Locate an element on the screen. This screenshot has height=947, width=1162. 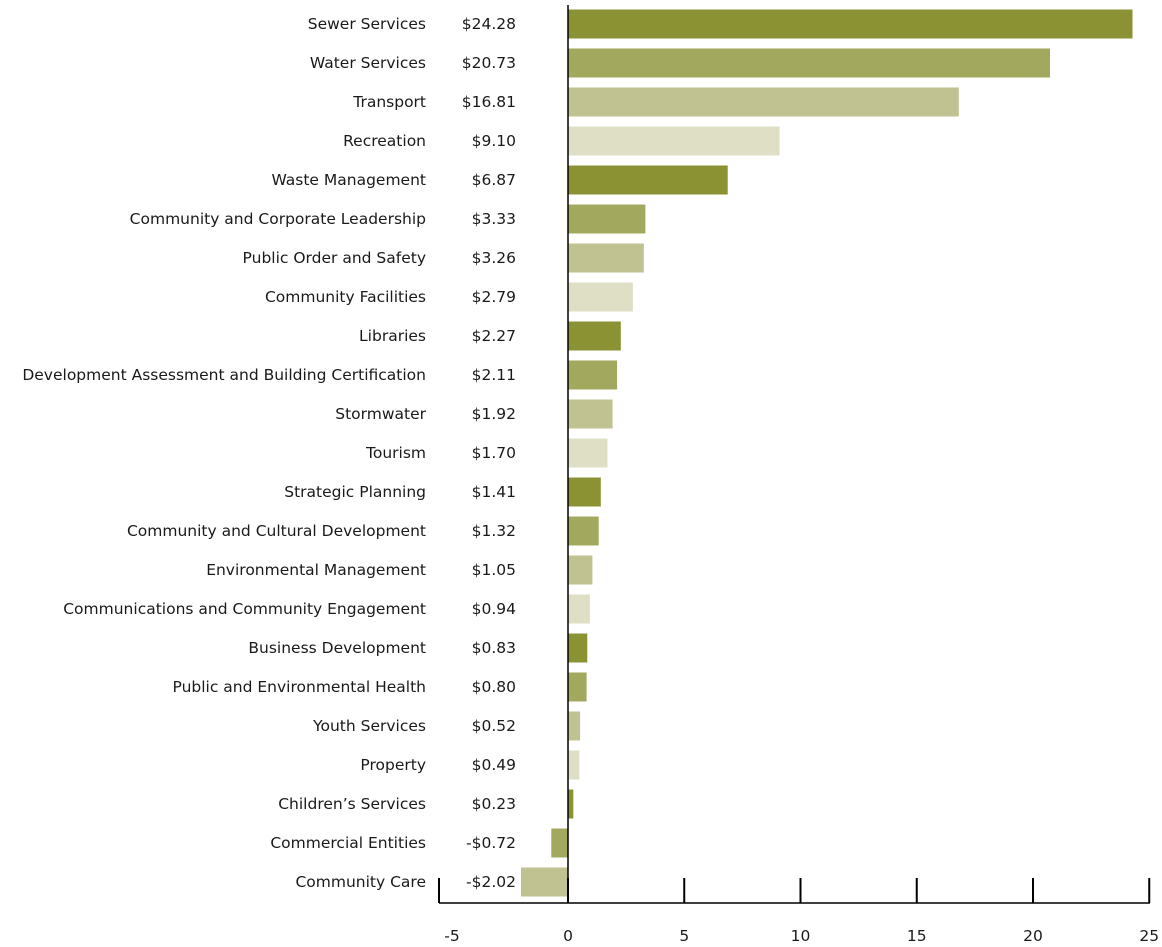
value-label: $1.05 is located at coordinates (494, 570).